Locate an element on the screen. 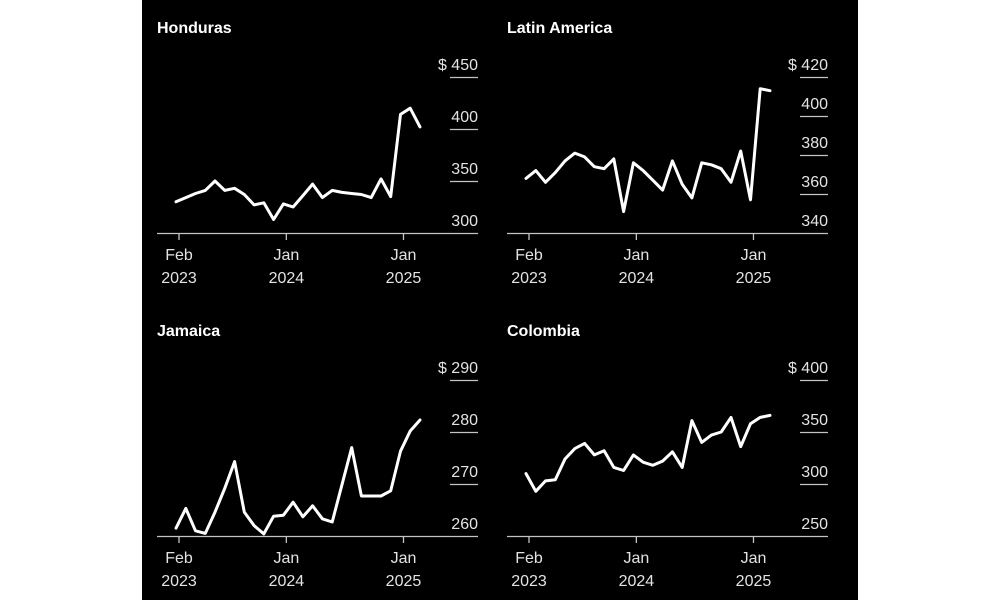 The height and width of the screenshot is (600, 1000). plot-jamaica: $ 290 280 270 260 Feb 2023 Jan 2024 Jan 2025 is located at coordinates (317, 475).